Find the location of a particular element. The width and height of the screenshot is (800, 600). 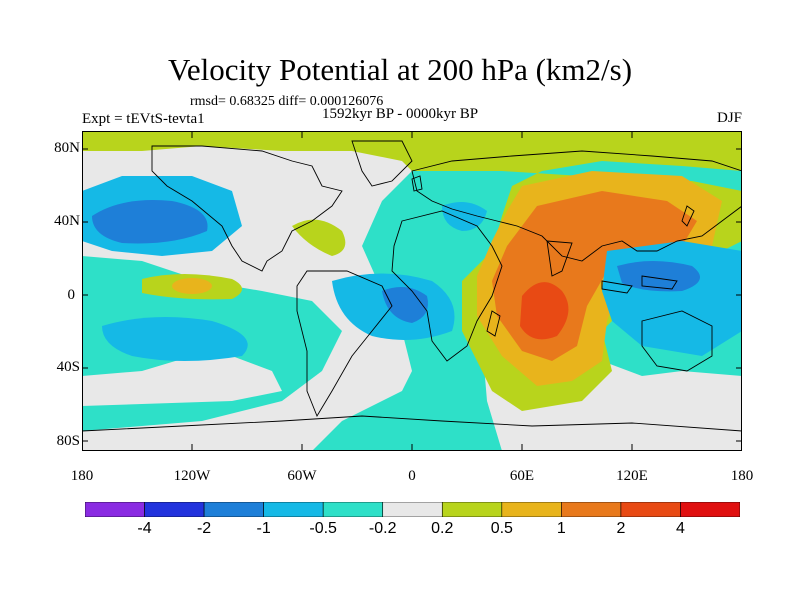

season-label: DJF is located at coordinates (729, 118).